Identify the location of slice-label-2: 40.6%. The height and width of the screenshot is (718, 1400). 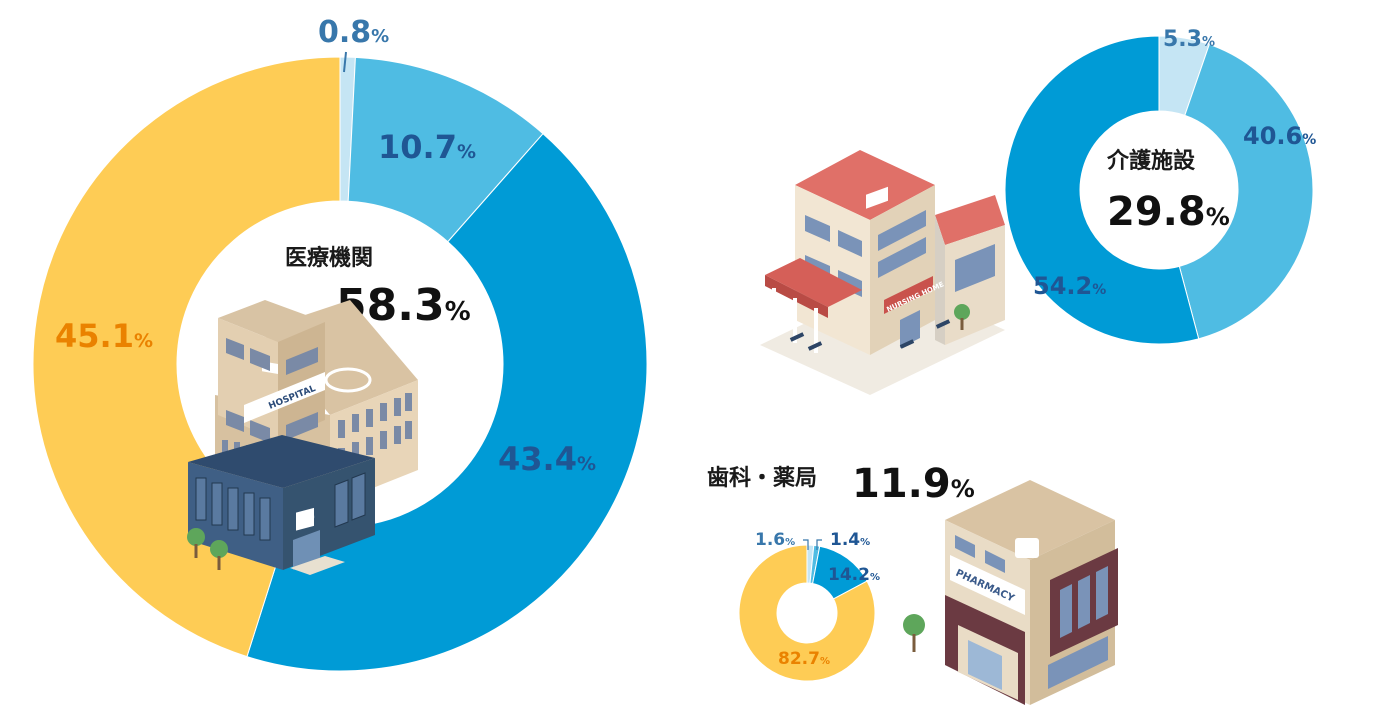
(1279, 136).